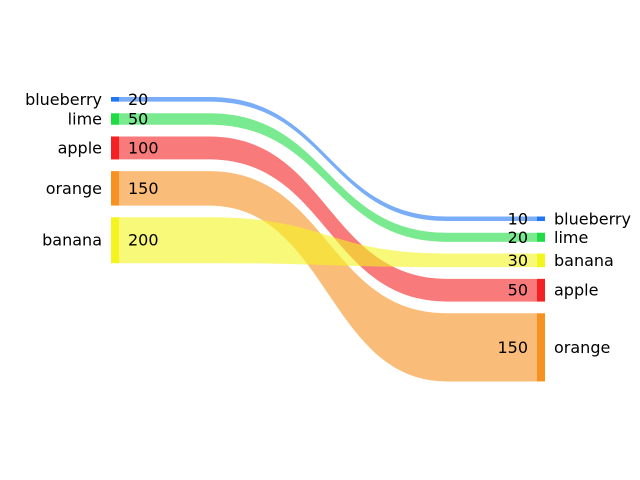  Describe the element at coordinates (518, 290) in the screenshot. I see `right-value-apple: 50` at that location.